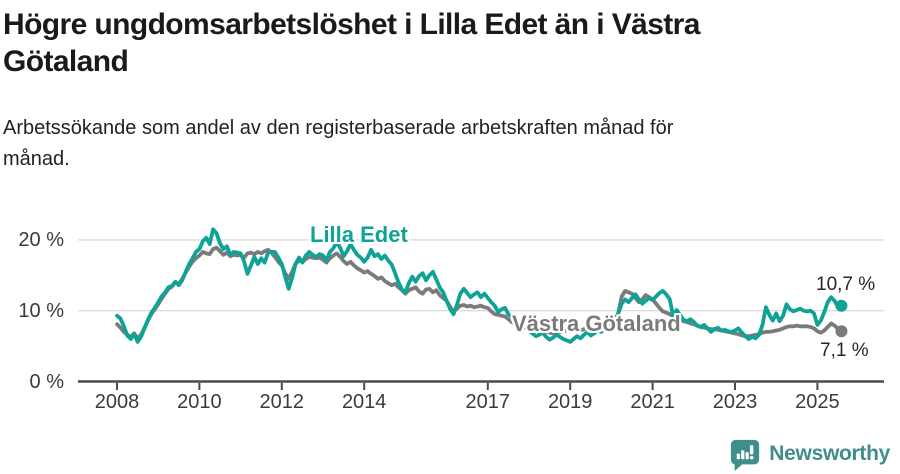  I want to click on end-value-label-lilla-edet: 10,7 %, so click(846, 284).